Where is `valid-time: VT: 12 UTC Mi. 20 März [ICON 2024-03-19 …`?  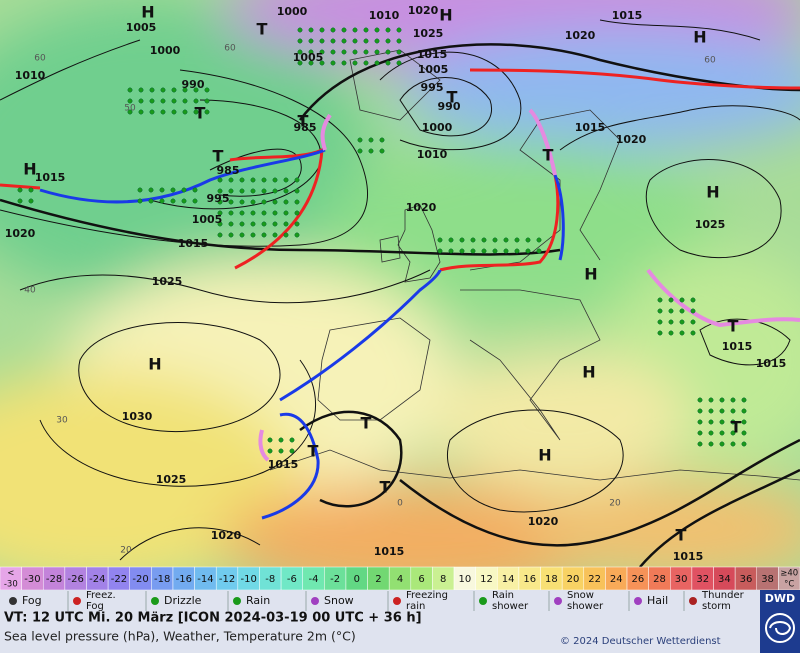 valid-time: VT: 12 UTC Mi. 20 März [ICON 2024-03-19 … is located at coordinates (213, 618).